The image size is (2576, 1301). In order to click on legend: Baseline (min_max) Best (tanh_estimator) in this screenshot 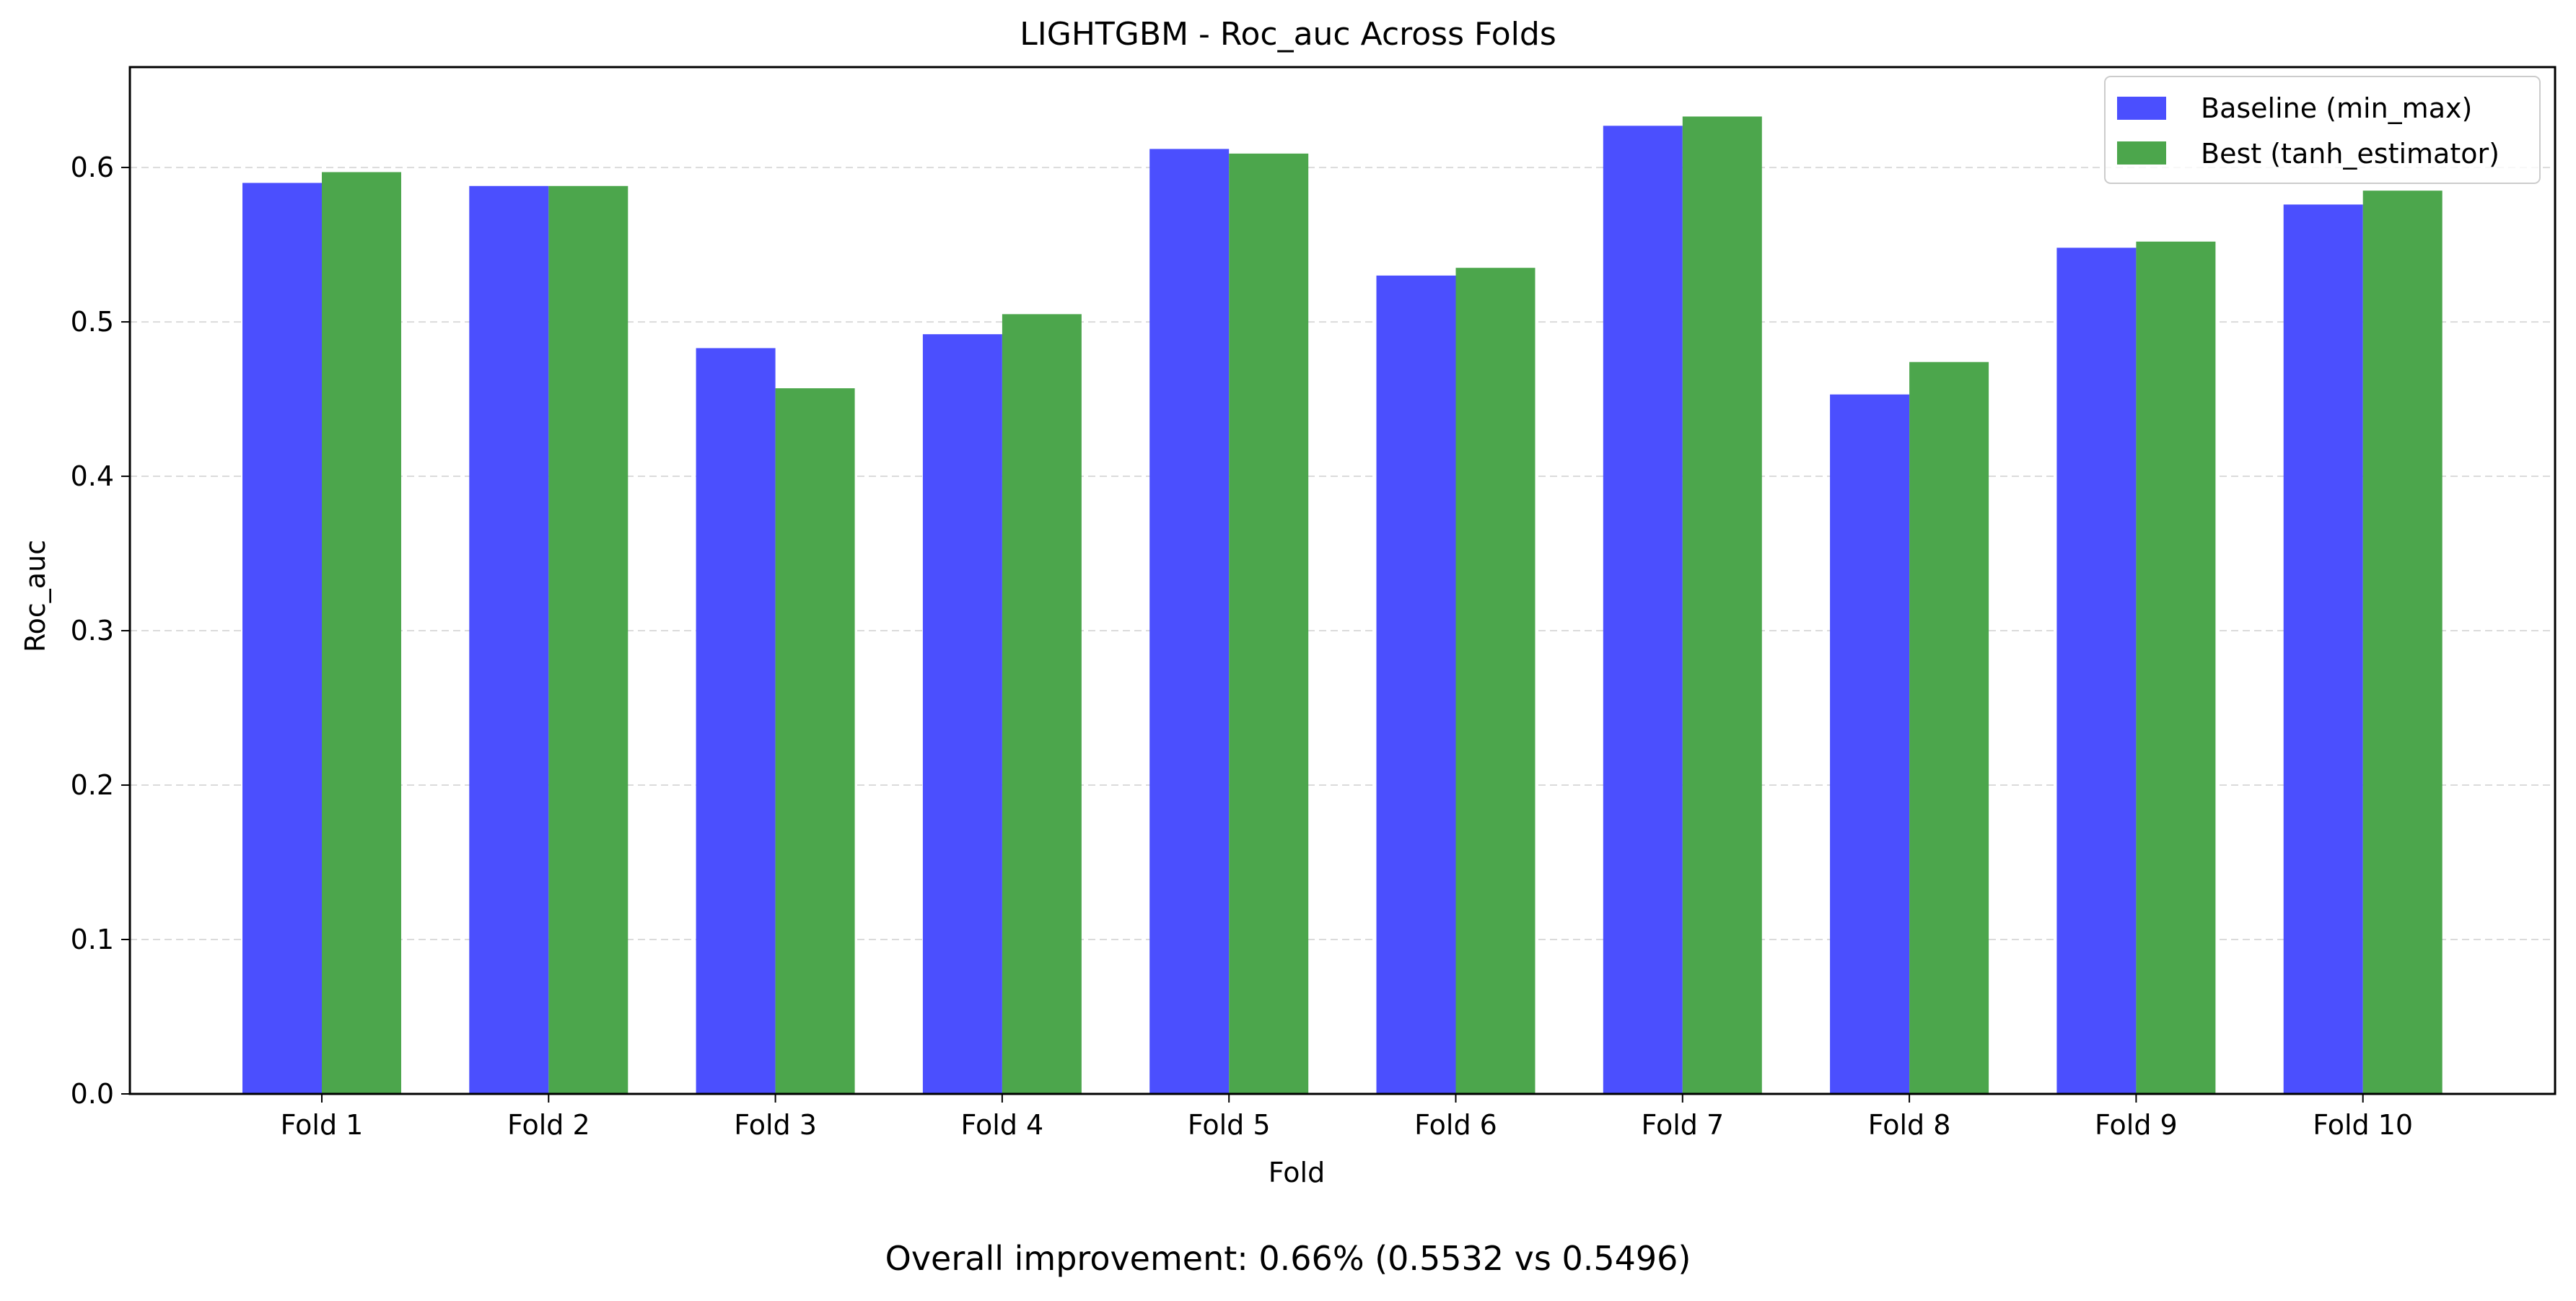, I will do `click(2322, 130)`.